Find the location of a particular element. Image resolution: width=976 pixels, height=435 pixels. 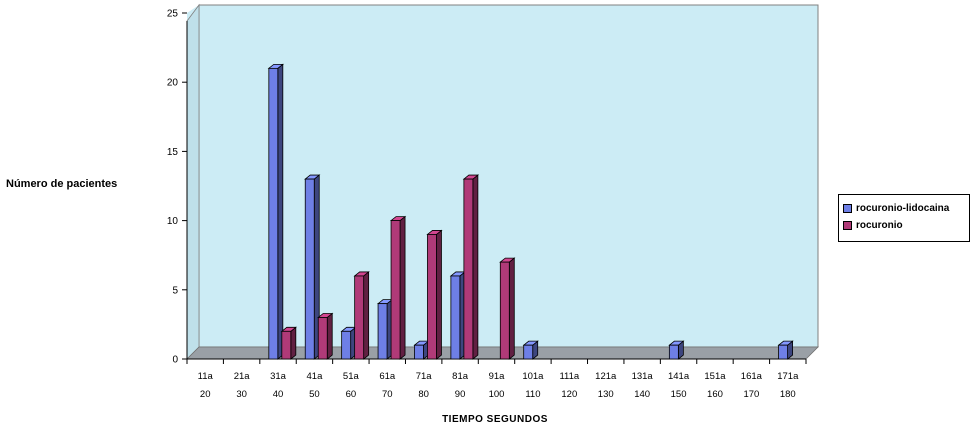

legend-swatch-rocuronio is located at coordinates (847, 225).